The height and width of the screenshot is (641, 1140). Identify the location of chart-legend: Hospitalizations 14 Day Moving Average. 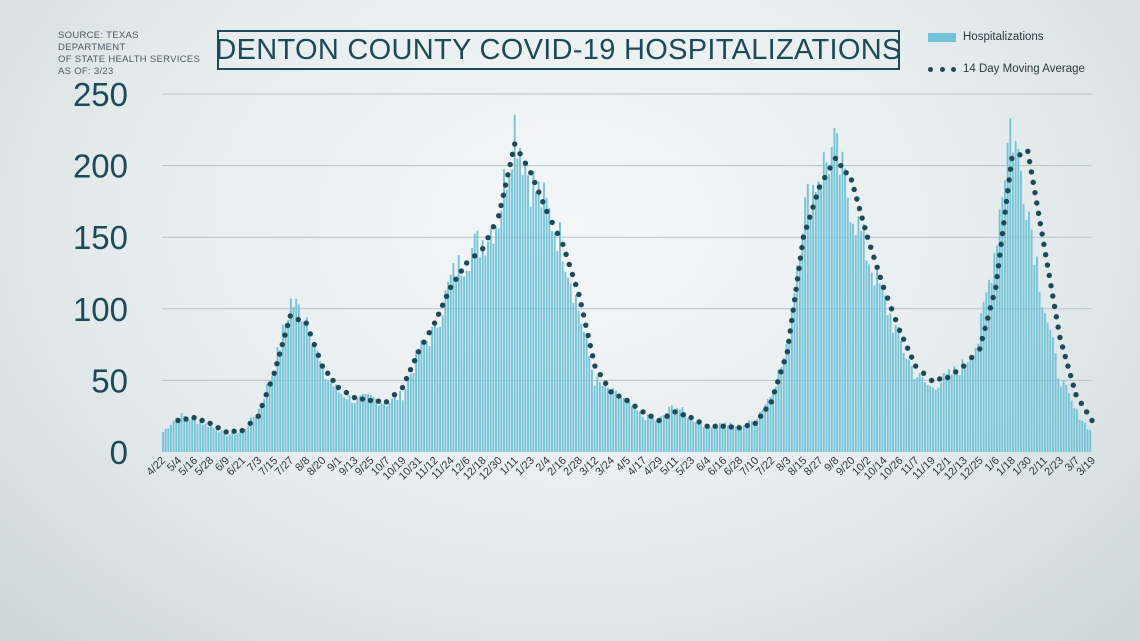
(1006, 60).